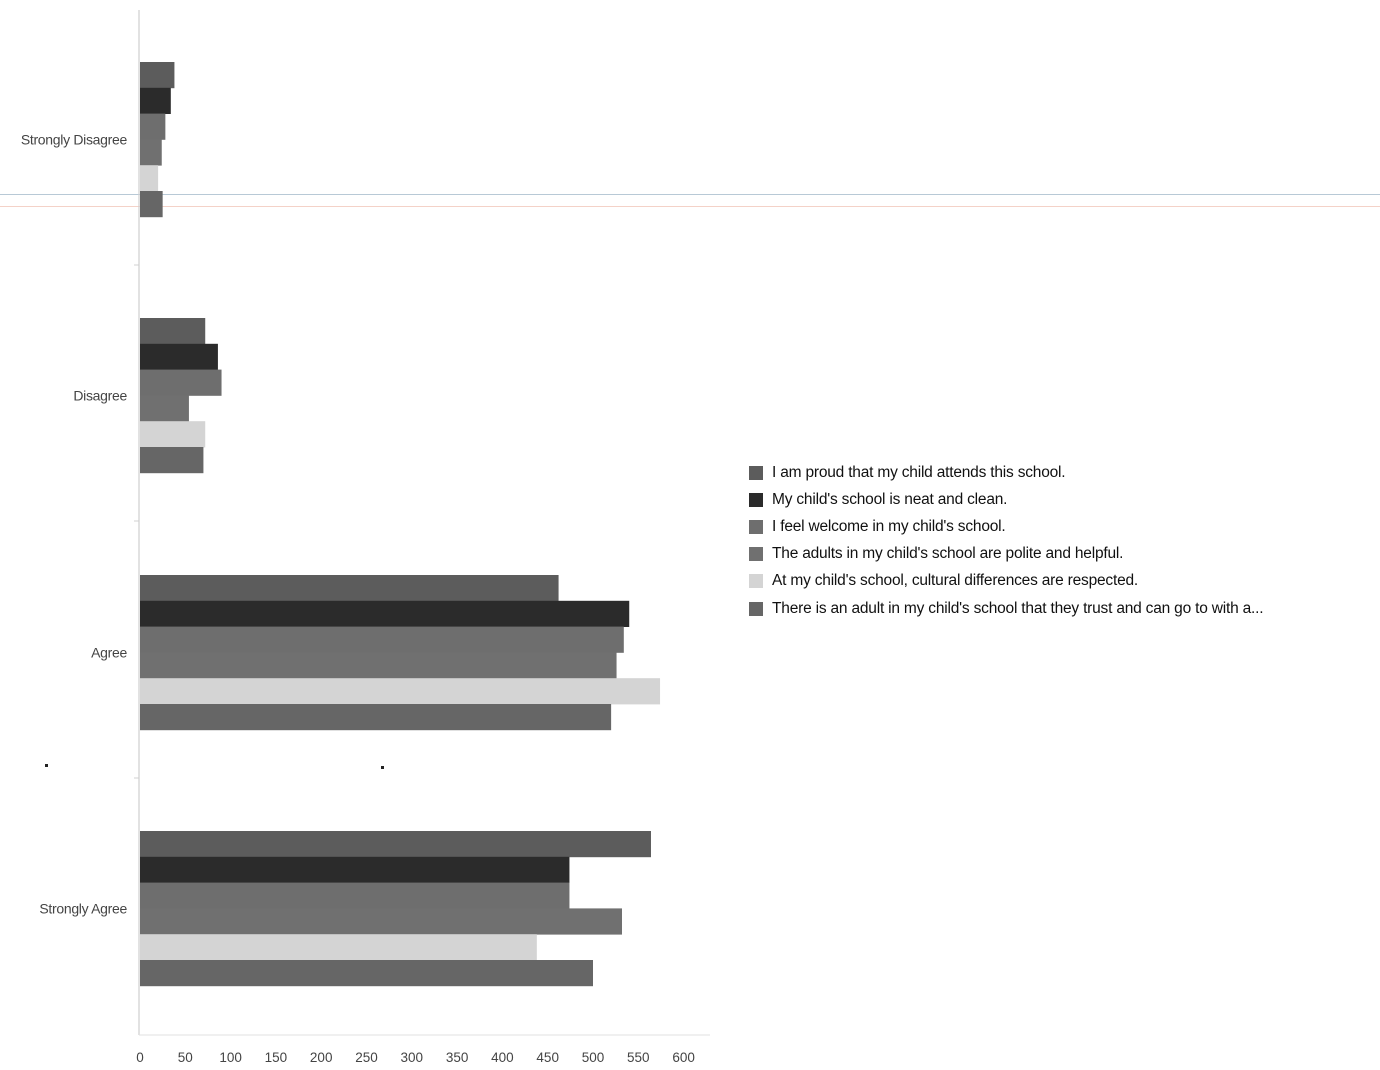 Image resolution: width=1380 pixels, height=1070 pixels. What do you see at coordinates (889, 526) in the screenshot?
I see `legend-label: I feel welcome in my child's school.` at bounding box center [889, 526].